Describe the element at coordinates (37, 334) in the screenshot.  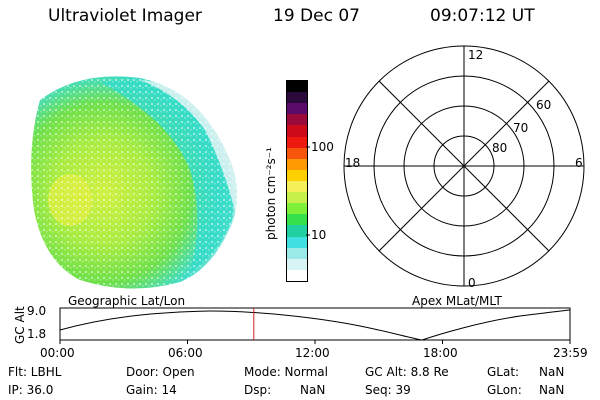
I see `alt-plot-ytick-bottom: 1.8` at that location.